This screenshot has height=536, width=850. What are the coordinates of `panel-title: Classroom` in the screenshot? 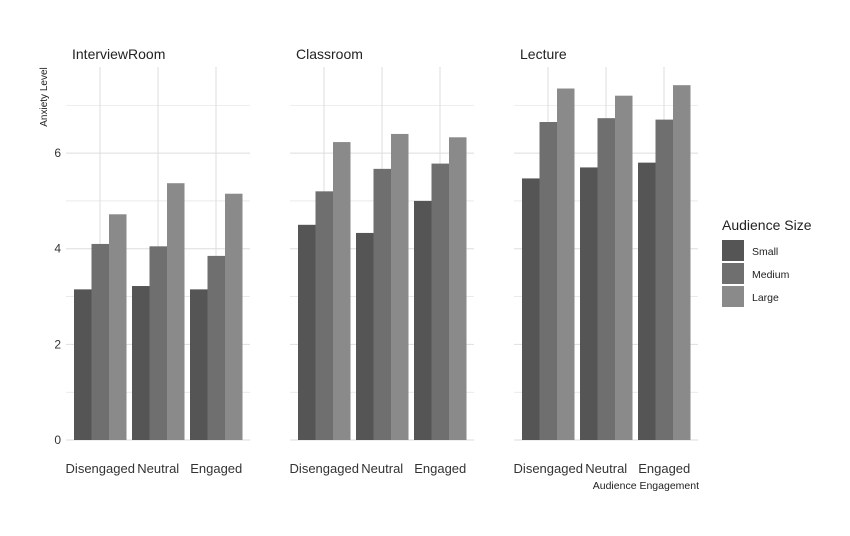 It's located at (329, 54).